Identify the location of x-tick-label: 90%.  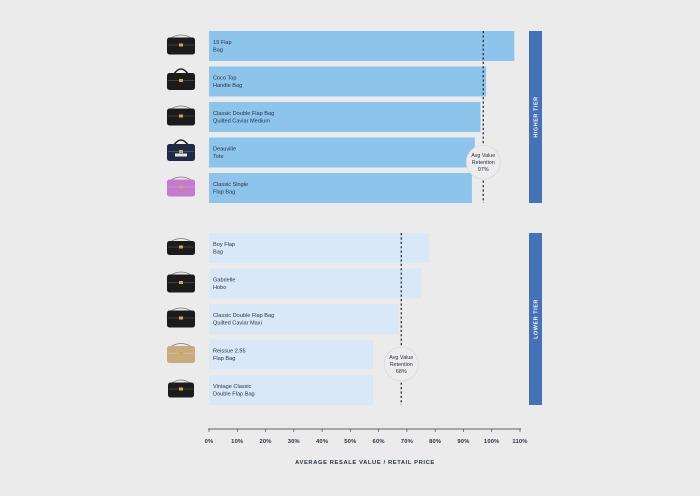
(463, 442).